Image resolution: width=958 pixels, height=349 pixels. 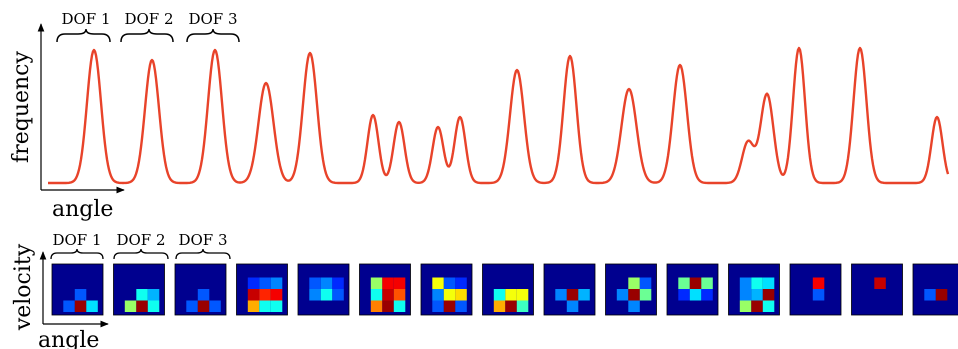 I want to click on top-dof-2-brace, so click(x=147, y=35).